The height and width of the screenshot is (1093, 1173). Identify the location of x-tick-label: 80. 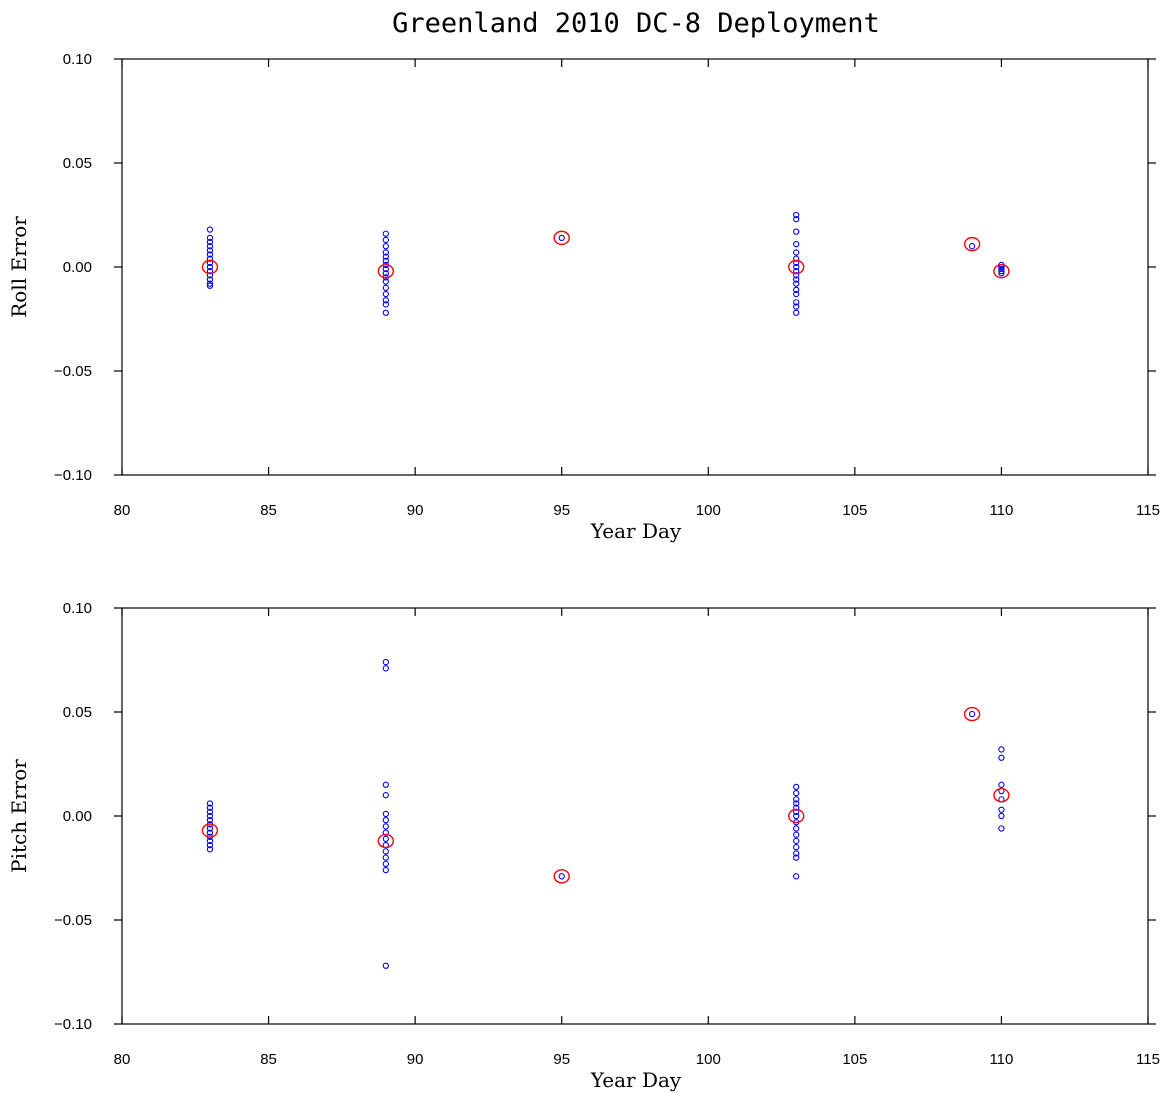
(122, 1059).